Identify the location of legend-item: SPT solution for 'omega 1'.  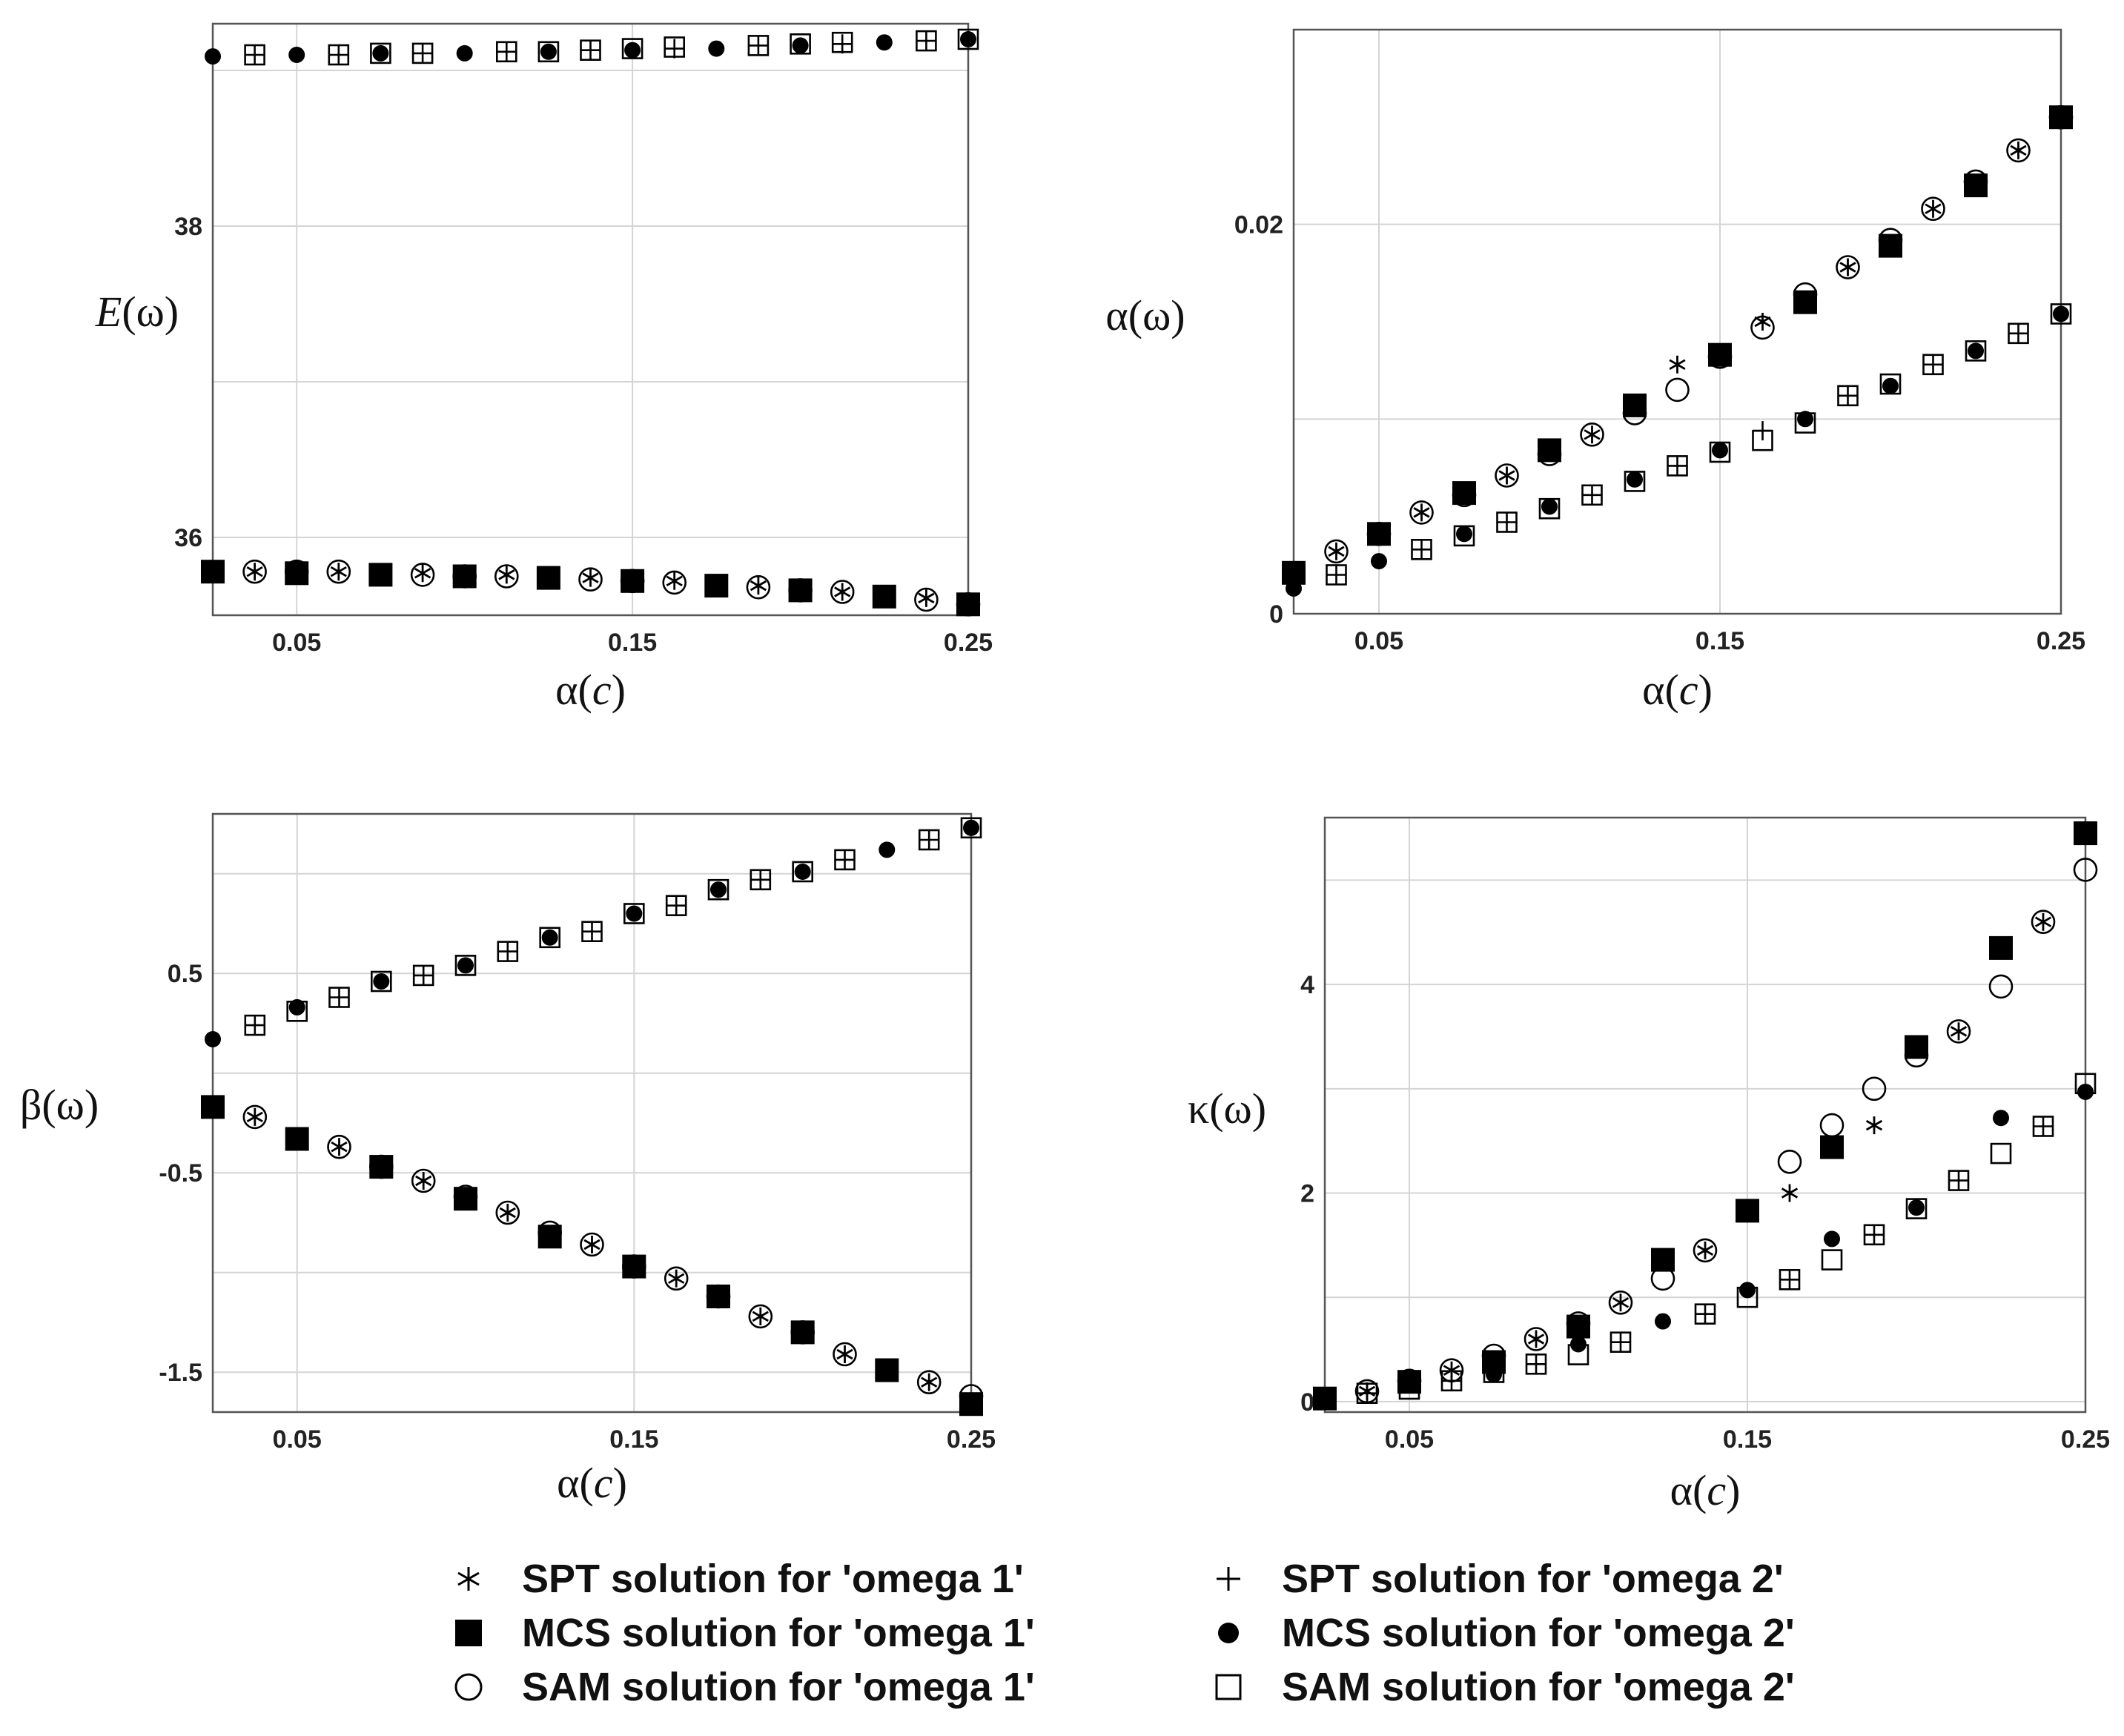
(734, 1579).